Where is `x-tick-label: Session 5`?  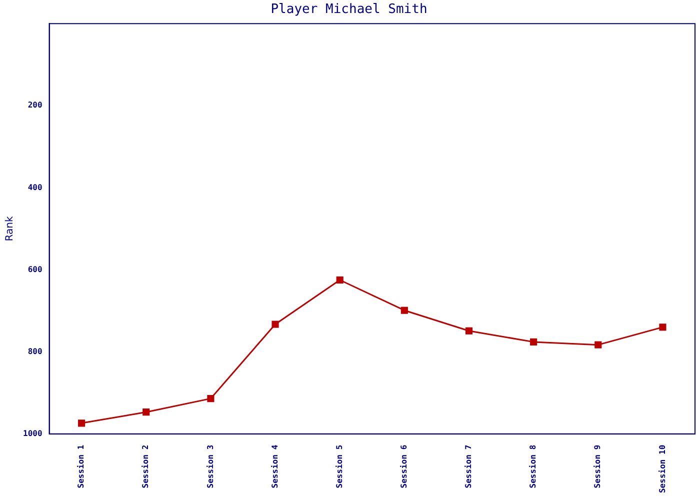
x-tick-label: Session 5 is located at coordinates (339, 466).